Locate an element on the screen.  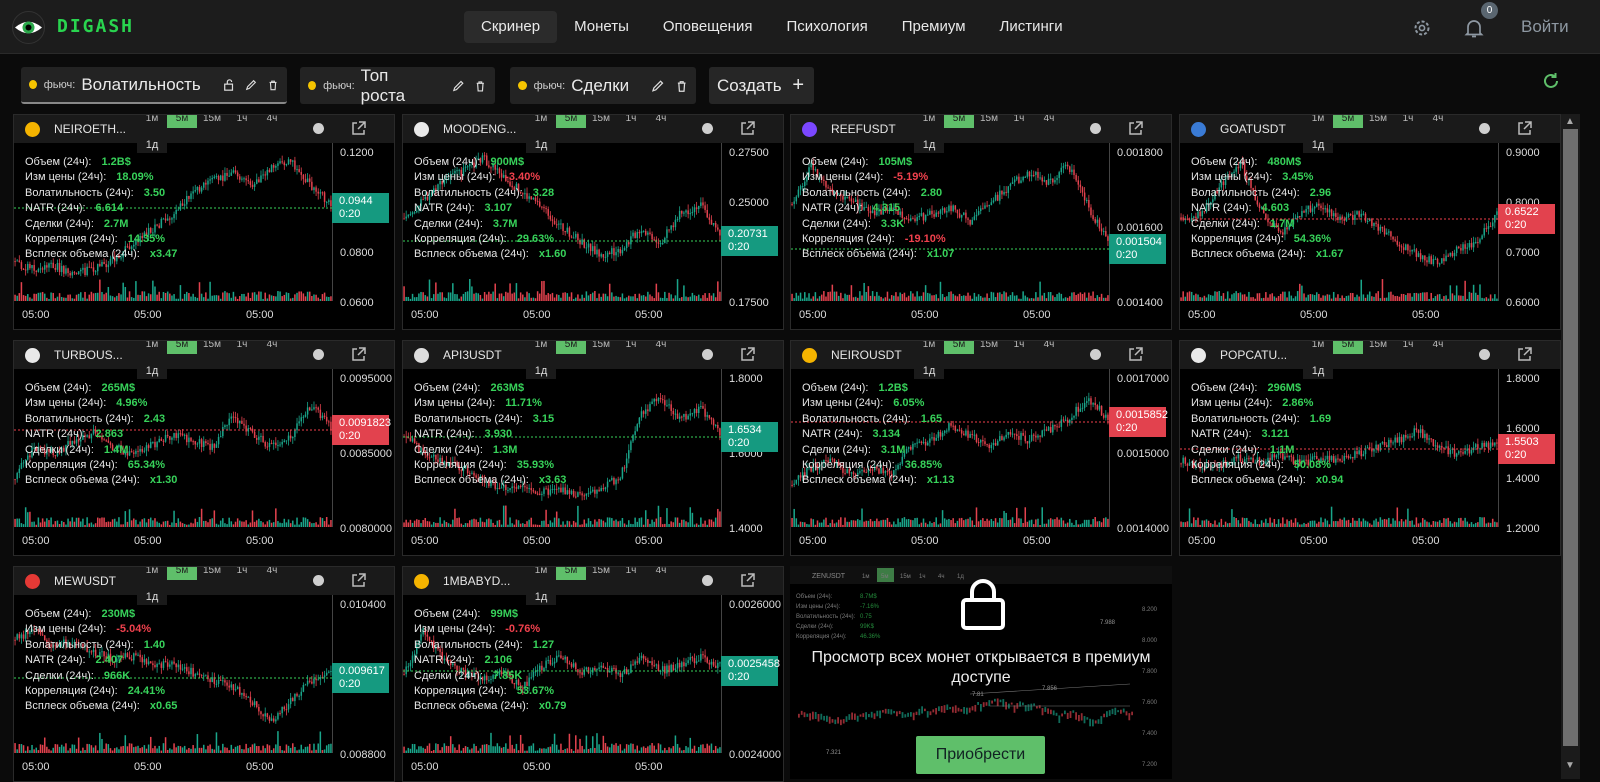
coin-symbol: REEFUSDT is located at coordinates (863, 129).